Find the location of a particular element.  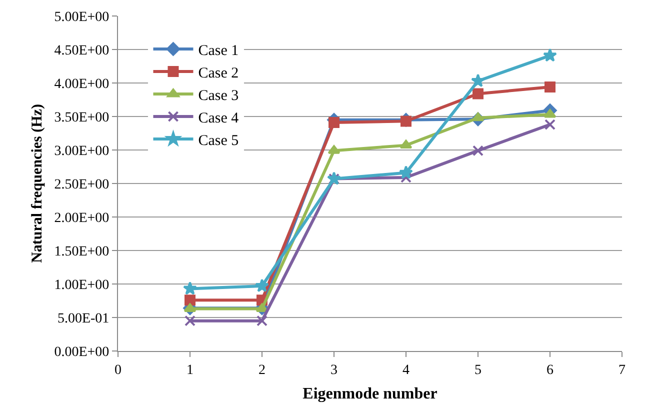

x-tick-label: 3 is located at coordinates (334, 370).